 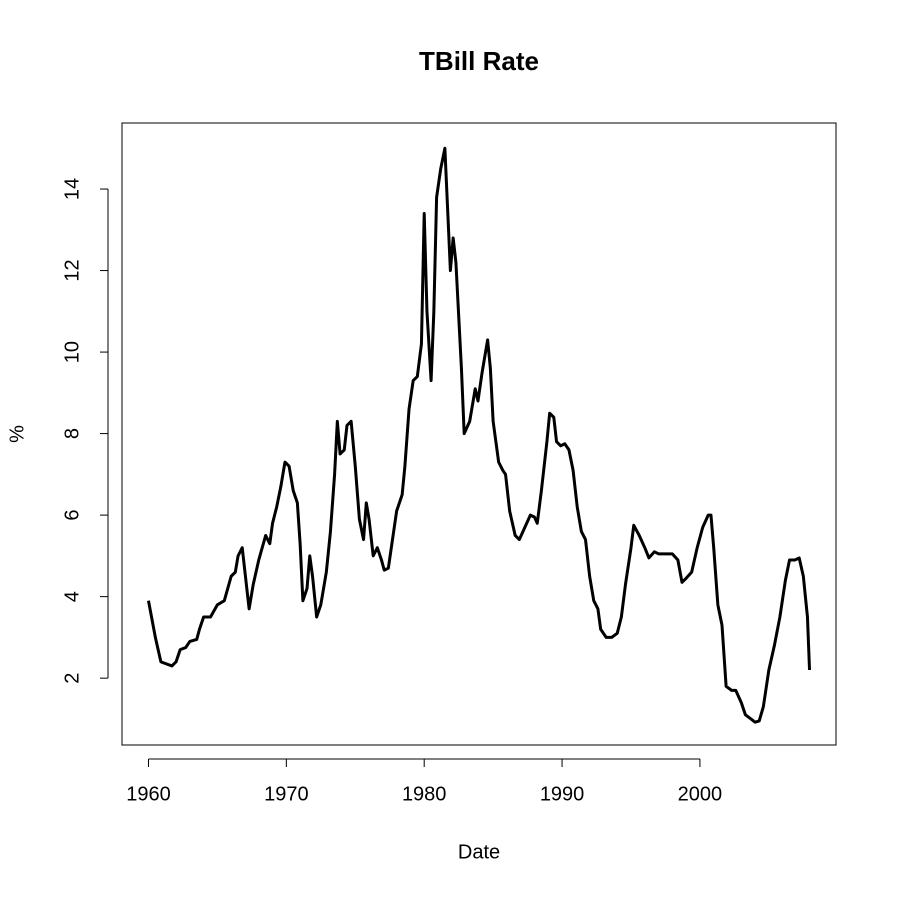 I want to click on y-tick-label: 6, so click(x=72, y=515).